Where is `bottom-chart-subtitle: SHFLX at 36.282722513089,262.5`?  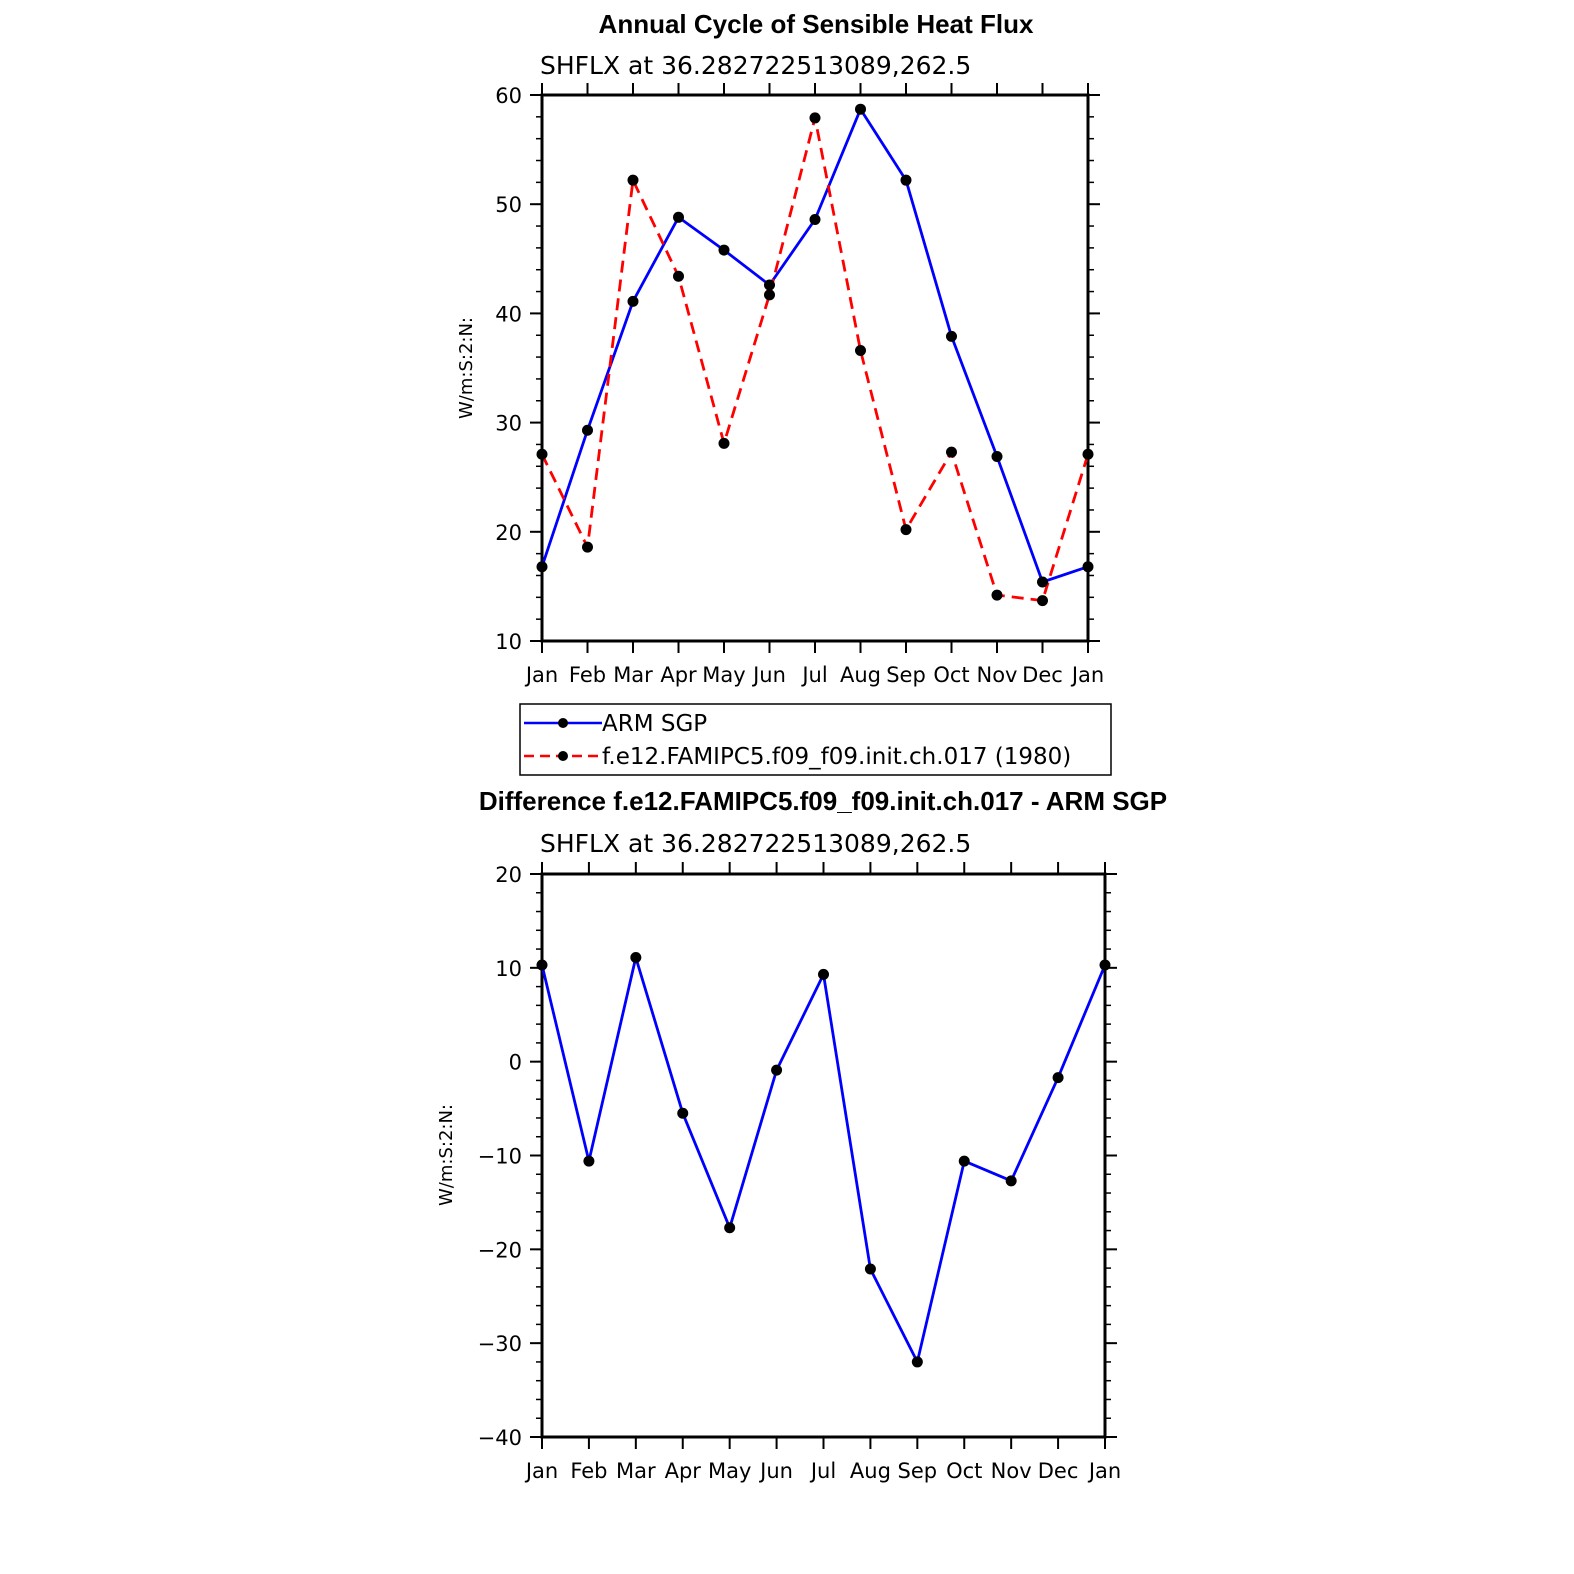
bottom-chart-subtitle: SHFLX at 36.282722513089,262.5 is located at coordinates (755, 843).